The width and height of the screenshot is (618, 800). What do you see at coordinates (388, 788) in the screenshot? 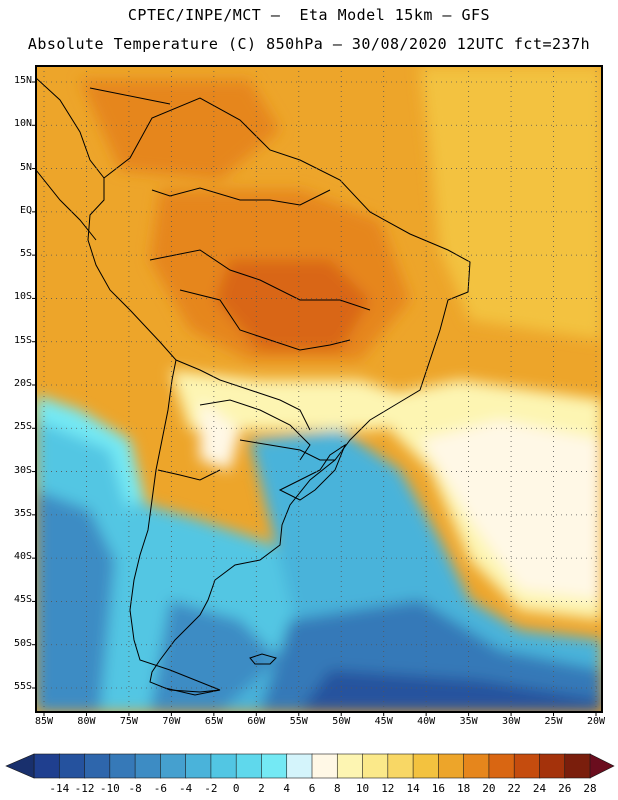
I see `colorbar-label: 12` at bounding box center [388, 788].